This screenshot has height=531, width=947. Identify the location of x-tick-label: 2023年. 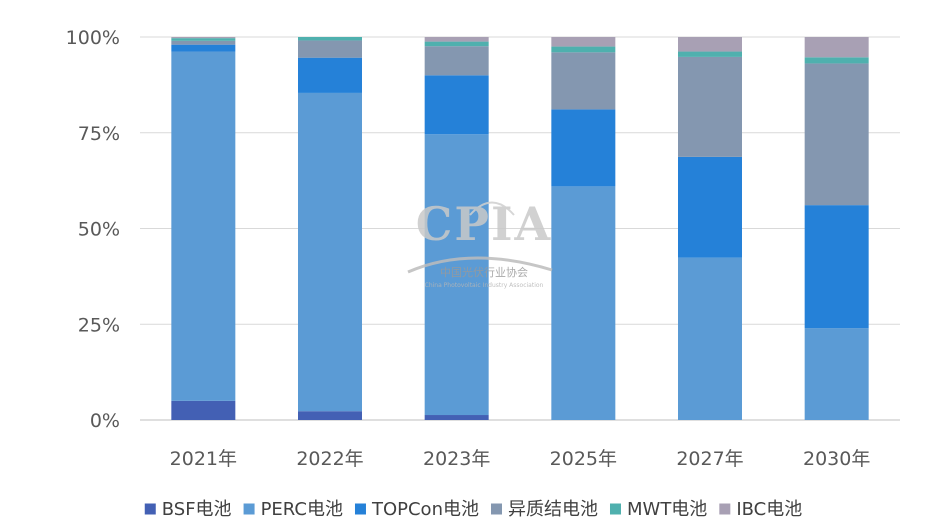
(456, 459).